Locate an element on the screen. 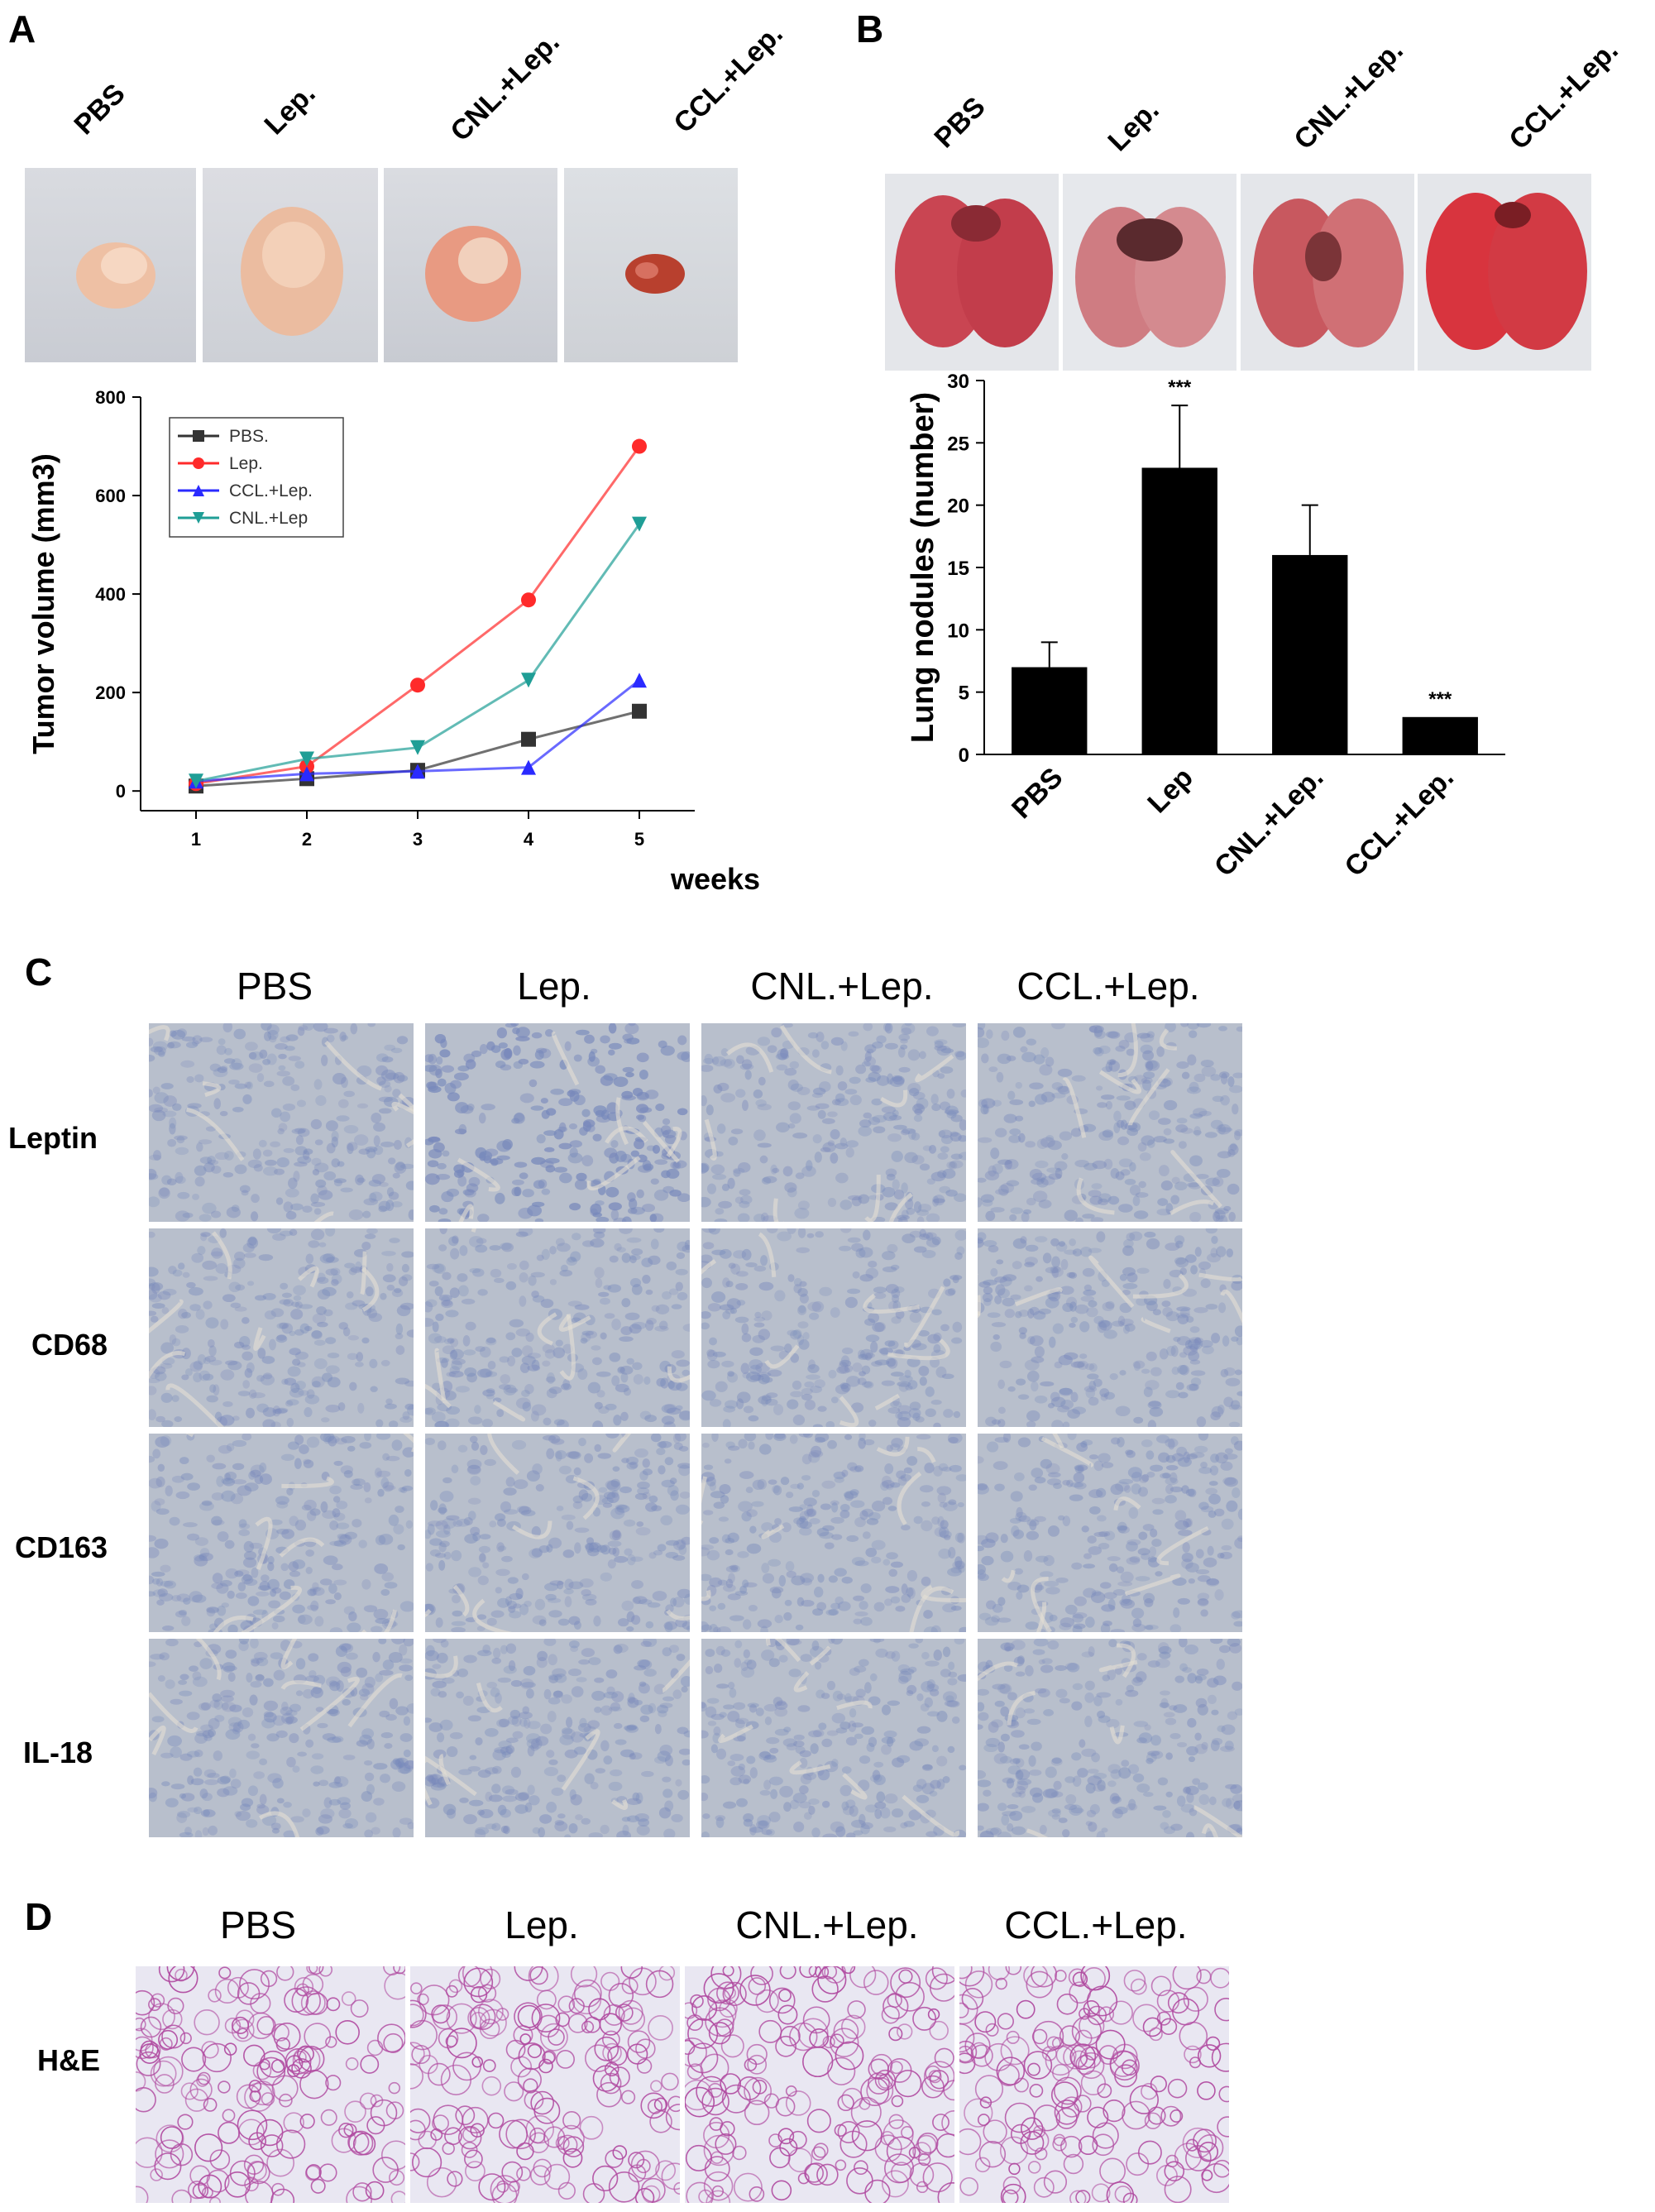 Image resolution: width=1655 pixels, height=2212 pixels. stroma-strand is located at coordinates (749, 1057).